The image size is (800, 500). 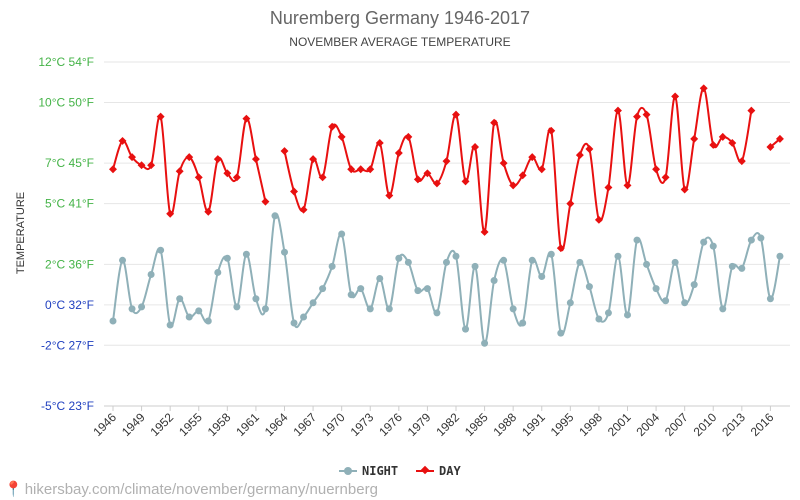 I want to click on legend-item-night: NIGHT, so click(x=368, y=471).